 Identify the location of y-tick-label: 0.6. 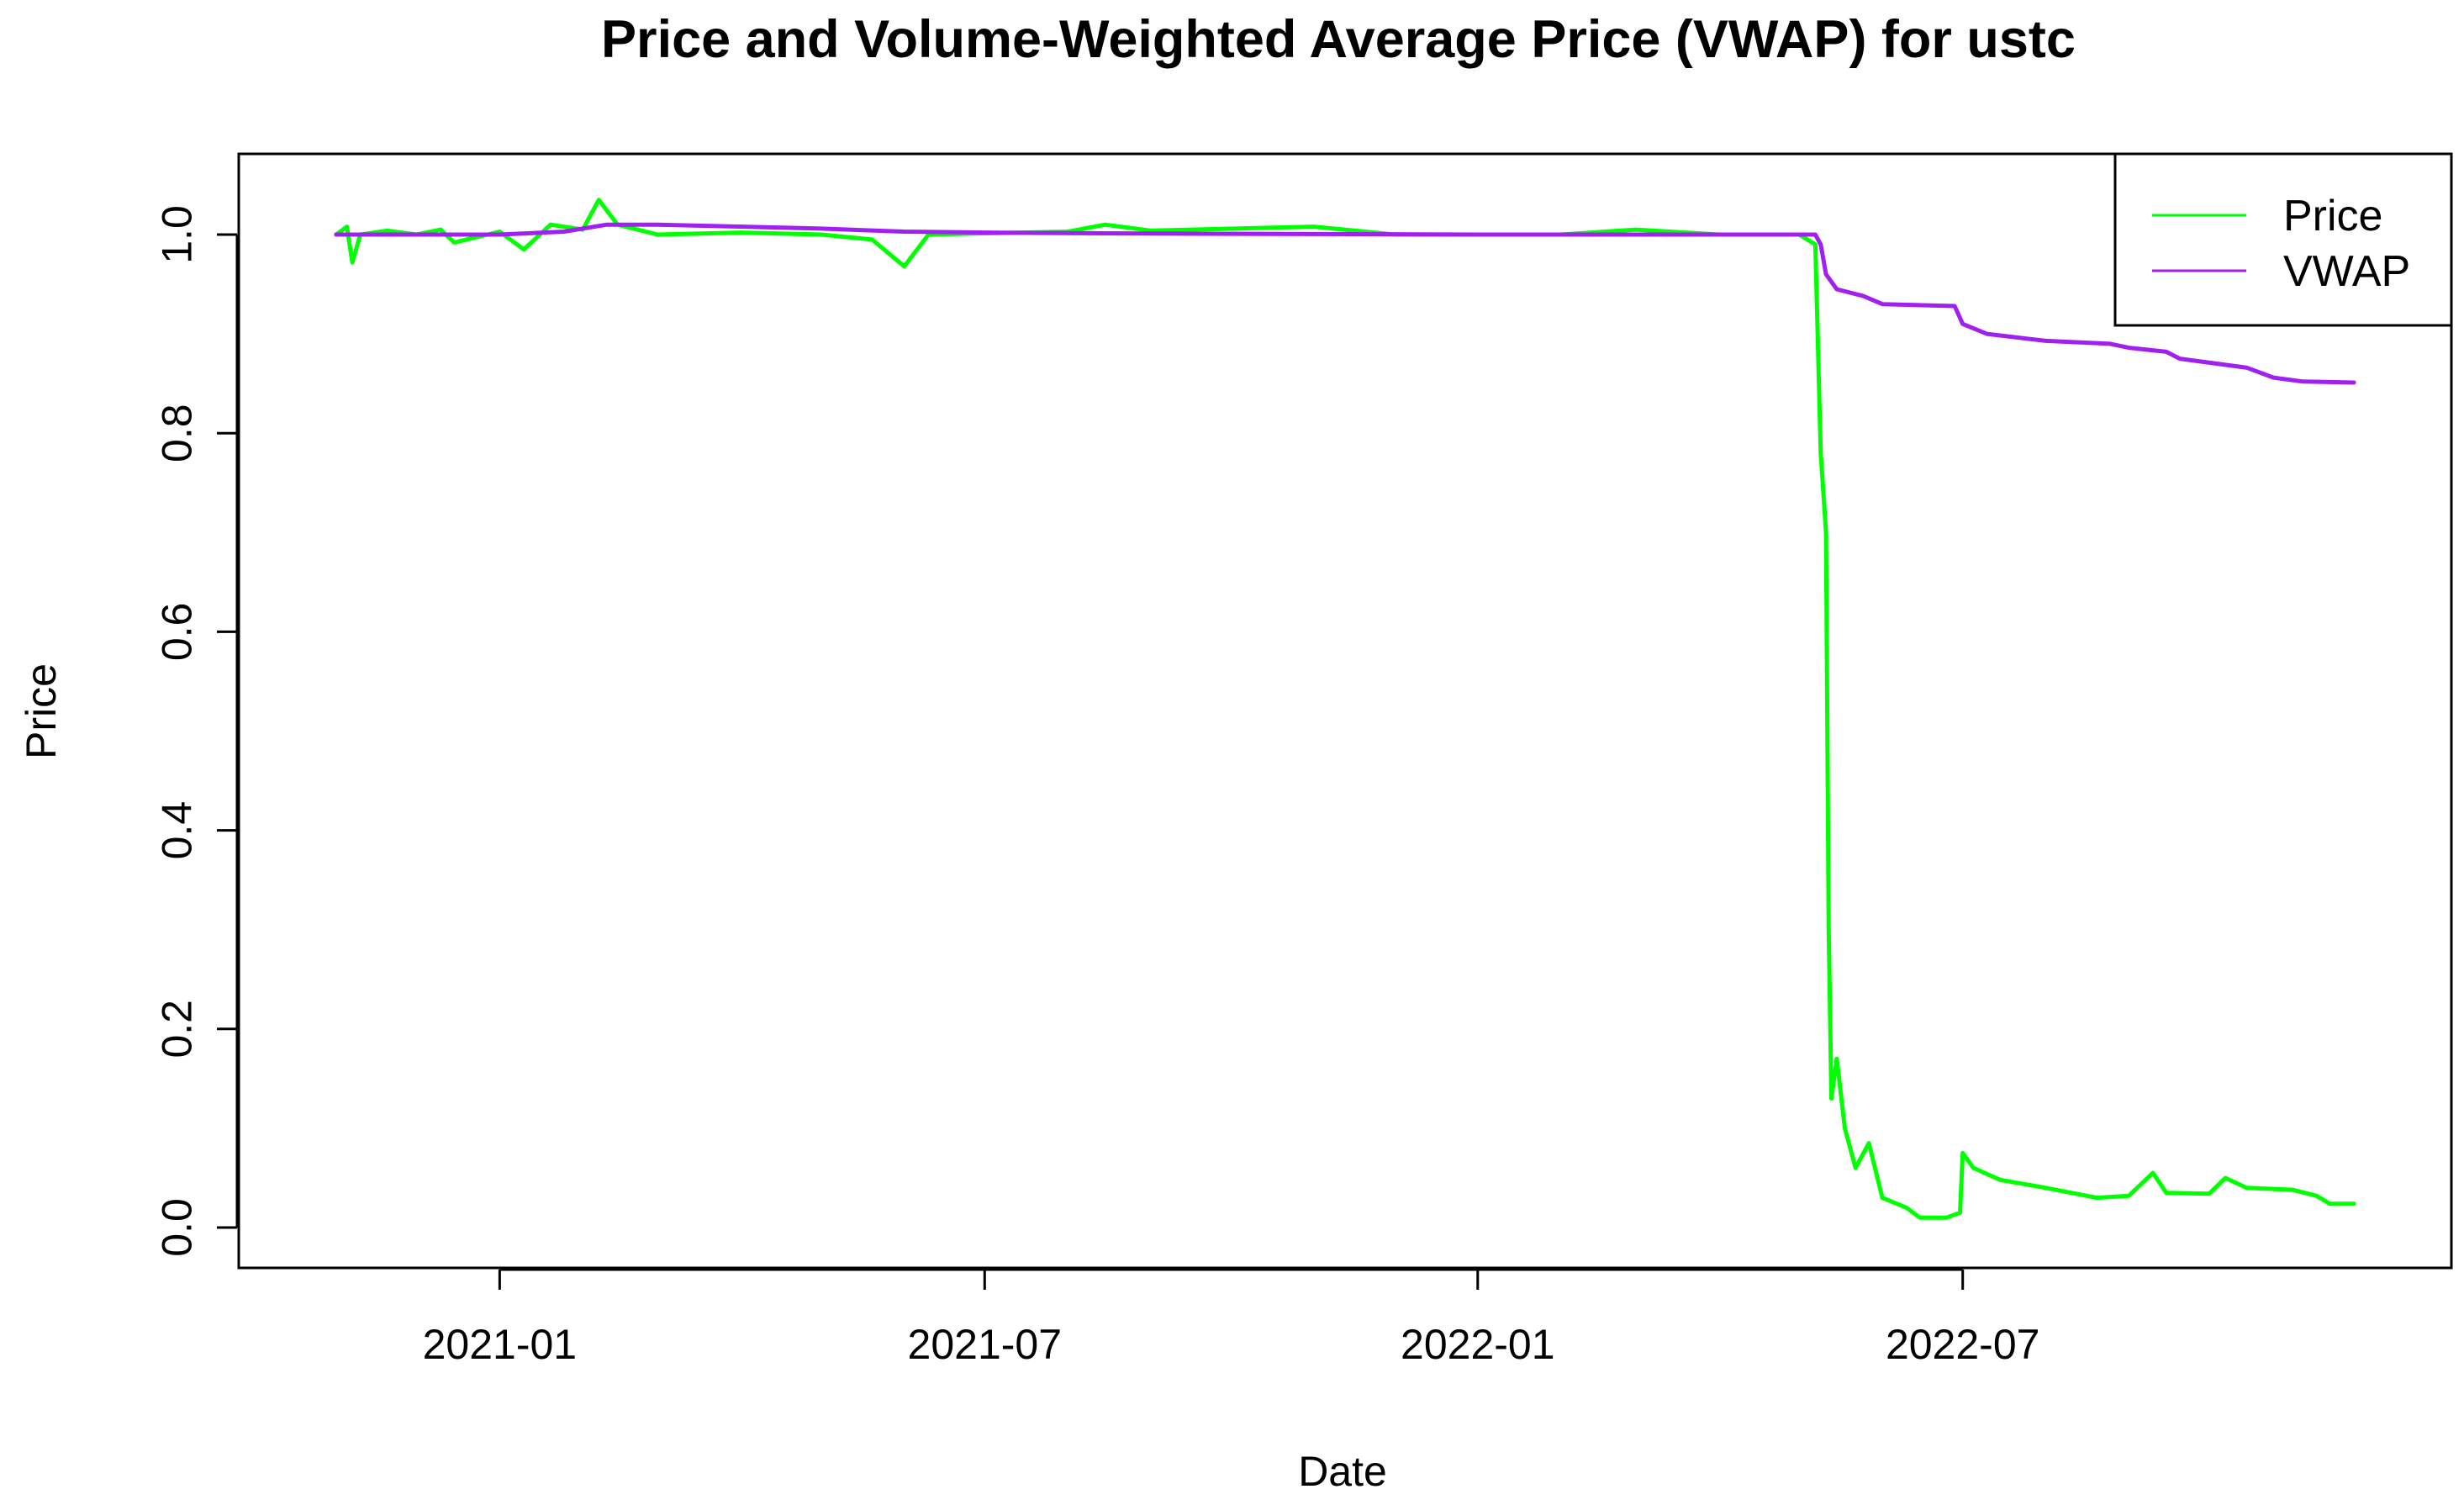
(177, 633).